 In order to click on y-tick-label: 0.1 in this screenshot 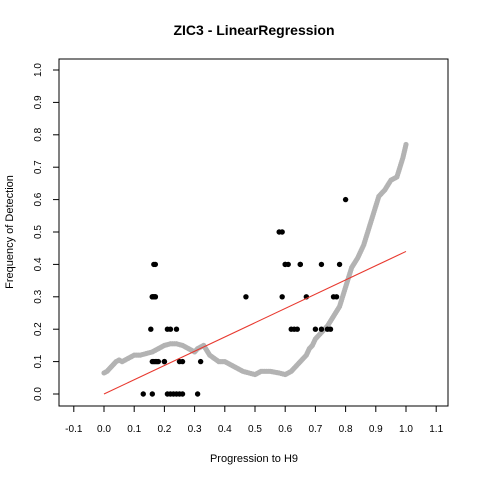, I will do `click(38, 361)`.